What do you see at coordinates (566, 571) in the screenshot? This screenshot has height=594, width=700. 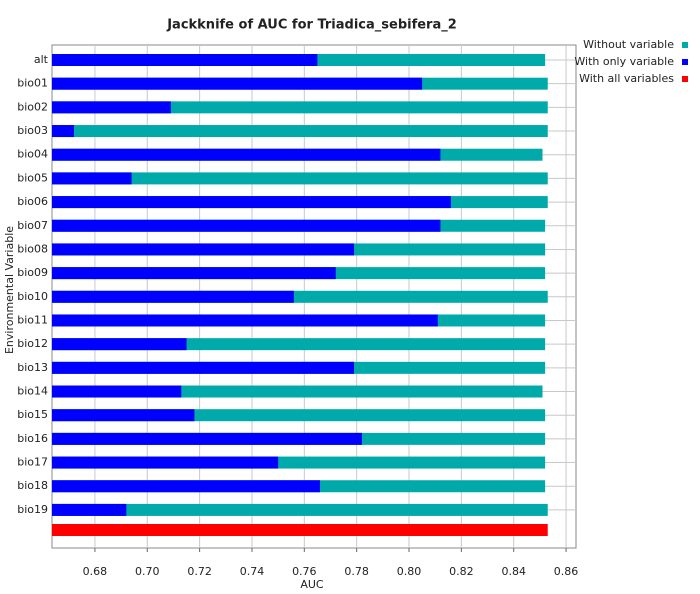 I see `x-tick-label: 0.86` at bounding box center [566, 571].